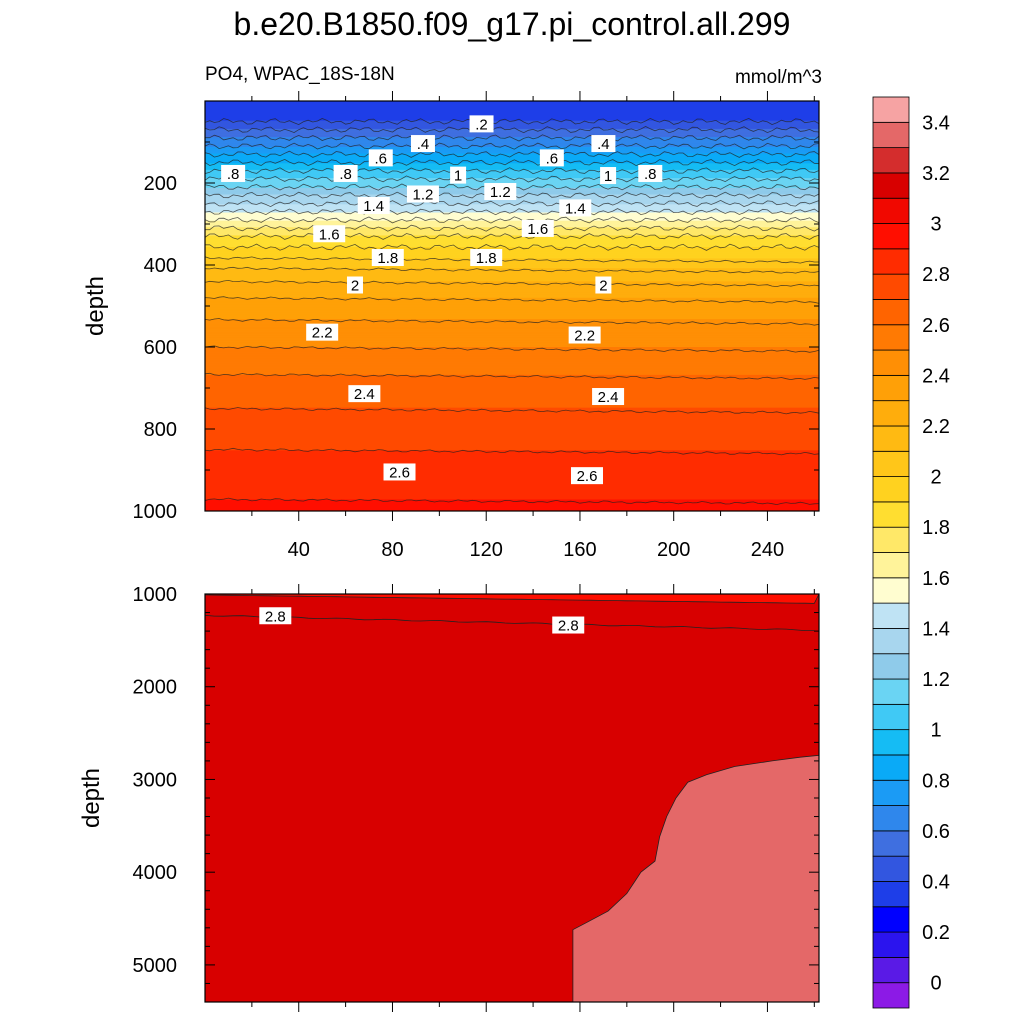 This screenshot has height=1024, width=1024. What do you see at coordinates (387, 258) in the screenshot?
I see `contour-label: 1.8` at bounding box center [387, 258].